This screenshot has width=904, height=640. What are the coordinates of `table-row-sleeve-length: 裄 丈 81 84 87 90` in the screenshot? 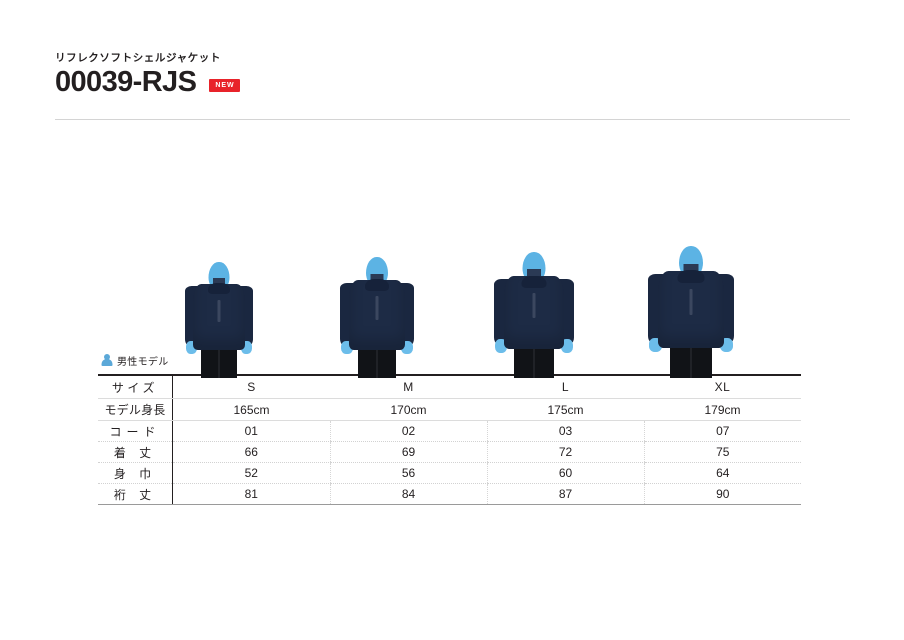 It's located at (449, 494).